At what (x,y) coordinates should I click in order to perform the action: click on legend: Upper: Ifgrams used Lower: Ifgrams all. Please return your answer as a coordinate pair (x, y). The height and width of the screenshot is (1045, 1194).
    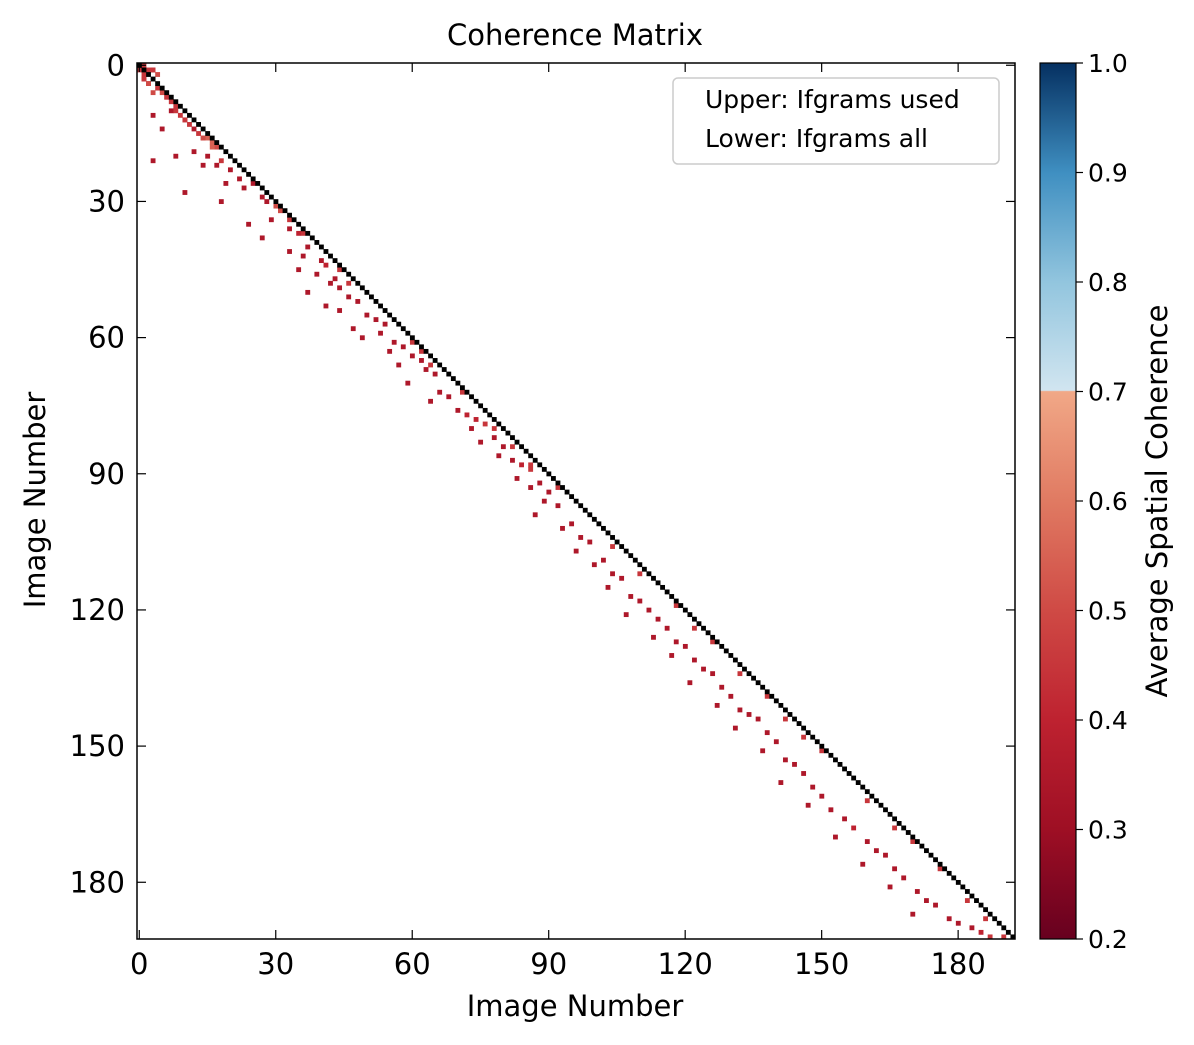
    Looking at the image, I should click on (836, 121).